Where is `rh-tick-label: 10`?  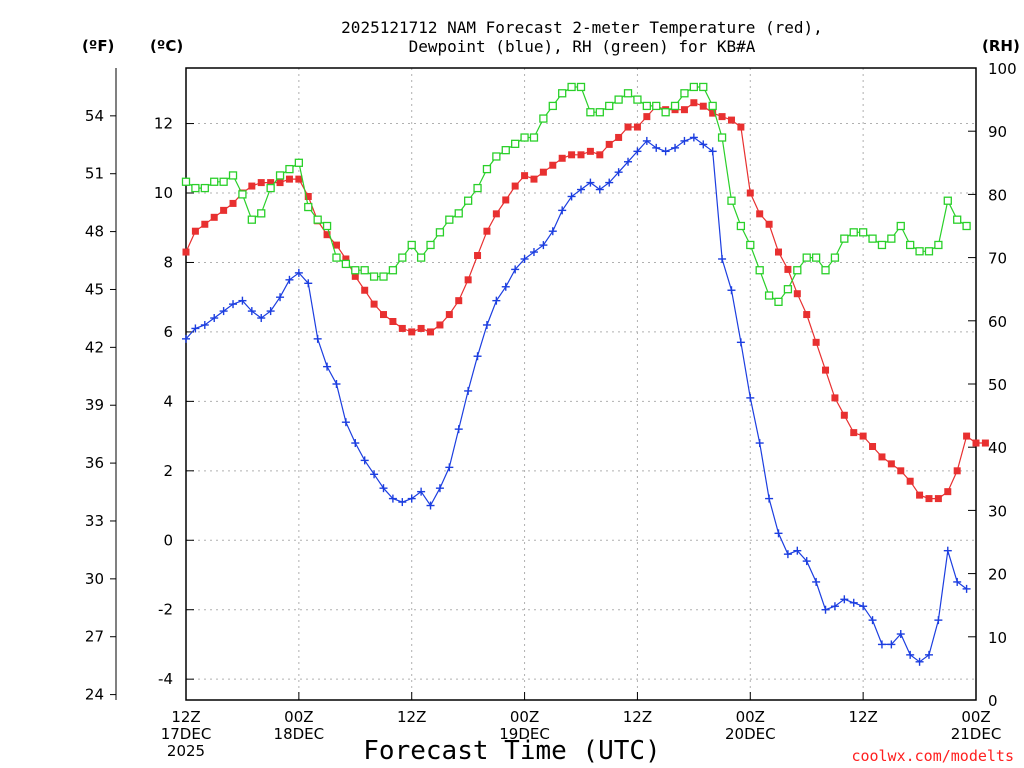 rh-tick-label: 10 is located at coordinates (997, 638).